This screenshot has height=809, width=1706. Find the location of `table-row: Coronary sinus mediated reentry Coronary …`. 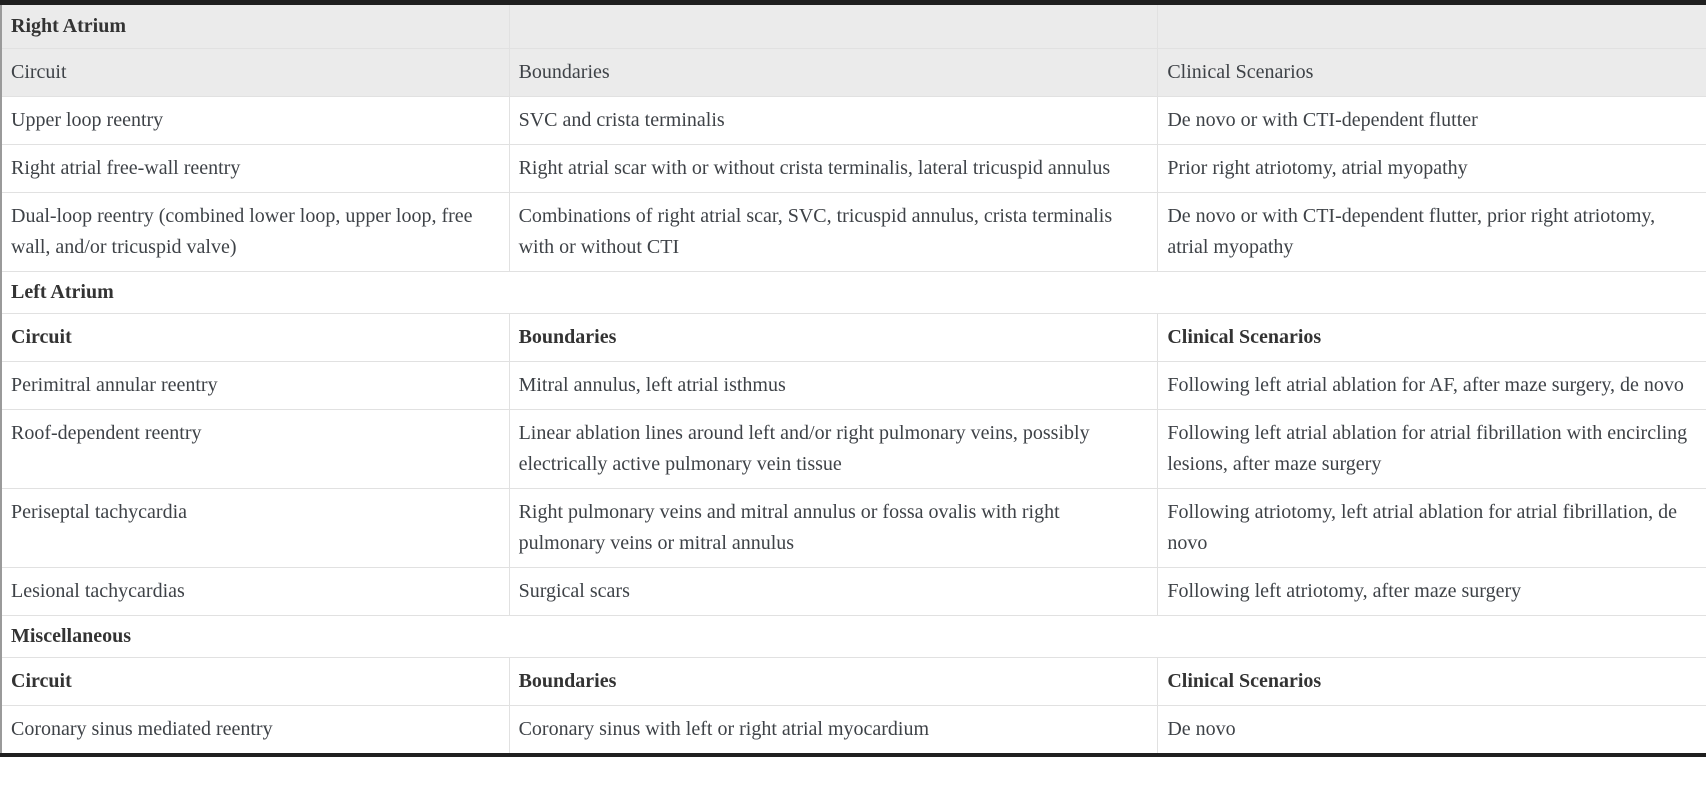

table-row: Coronary sinus mediated reentry Coronary … is located at coordinates (853, 730).